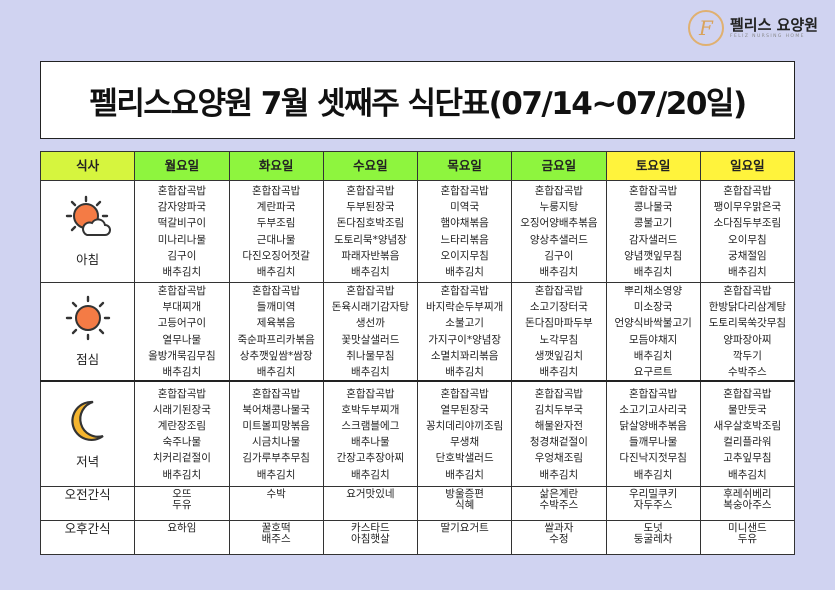 This screenshot has width=835, height=590. Describe the element at coordinates (182, 332) in the screenshot. I see `menu-cell: 혼합잡곡밥 부대찌개 고등어구이 열무나물 올방개묵김무침 배추김치` at that location.